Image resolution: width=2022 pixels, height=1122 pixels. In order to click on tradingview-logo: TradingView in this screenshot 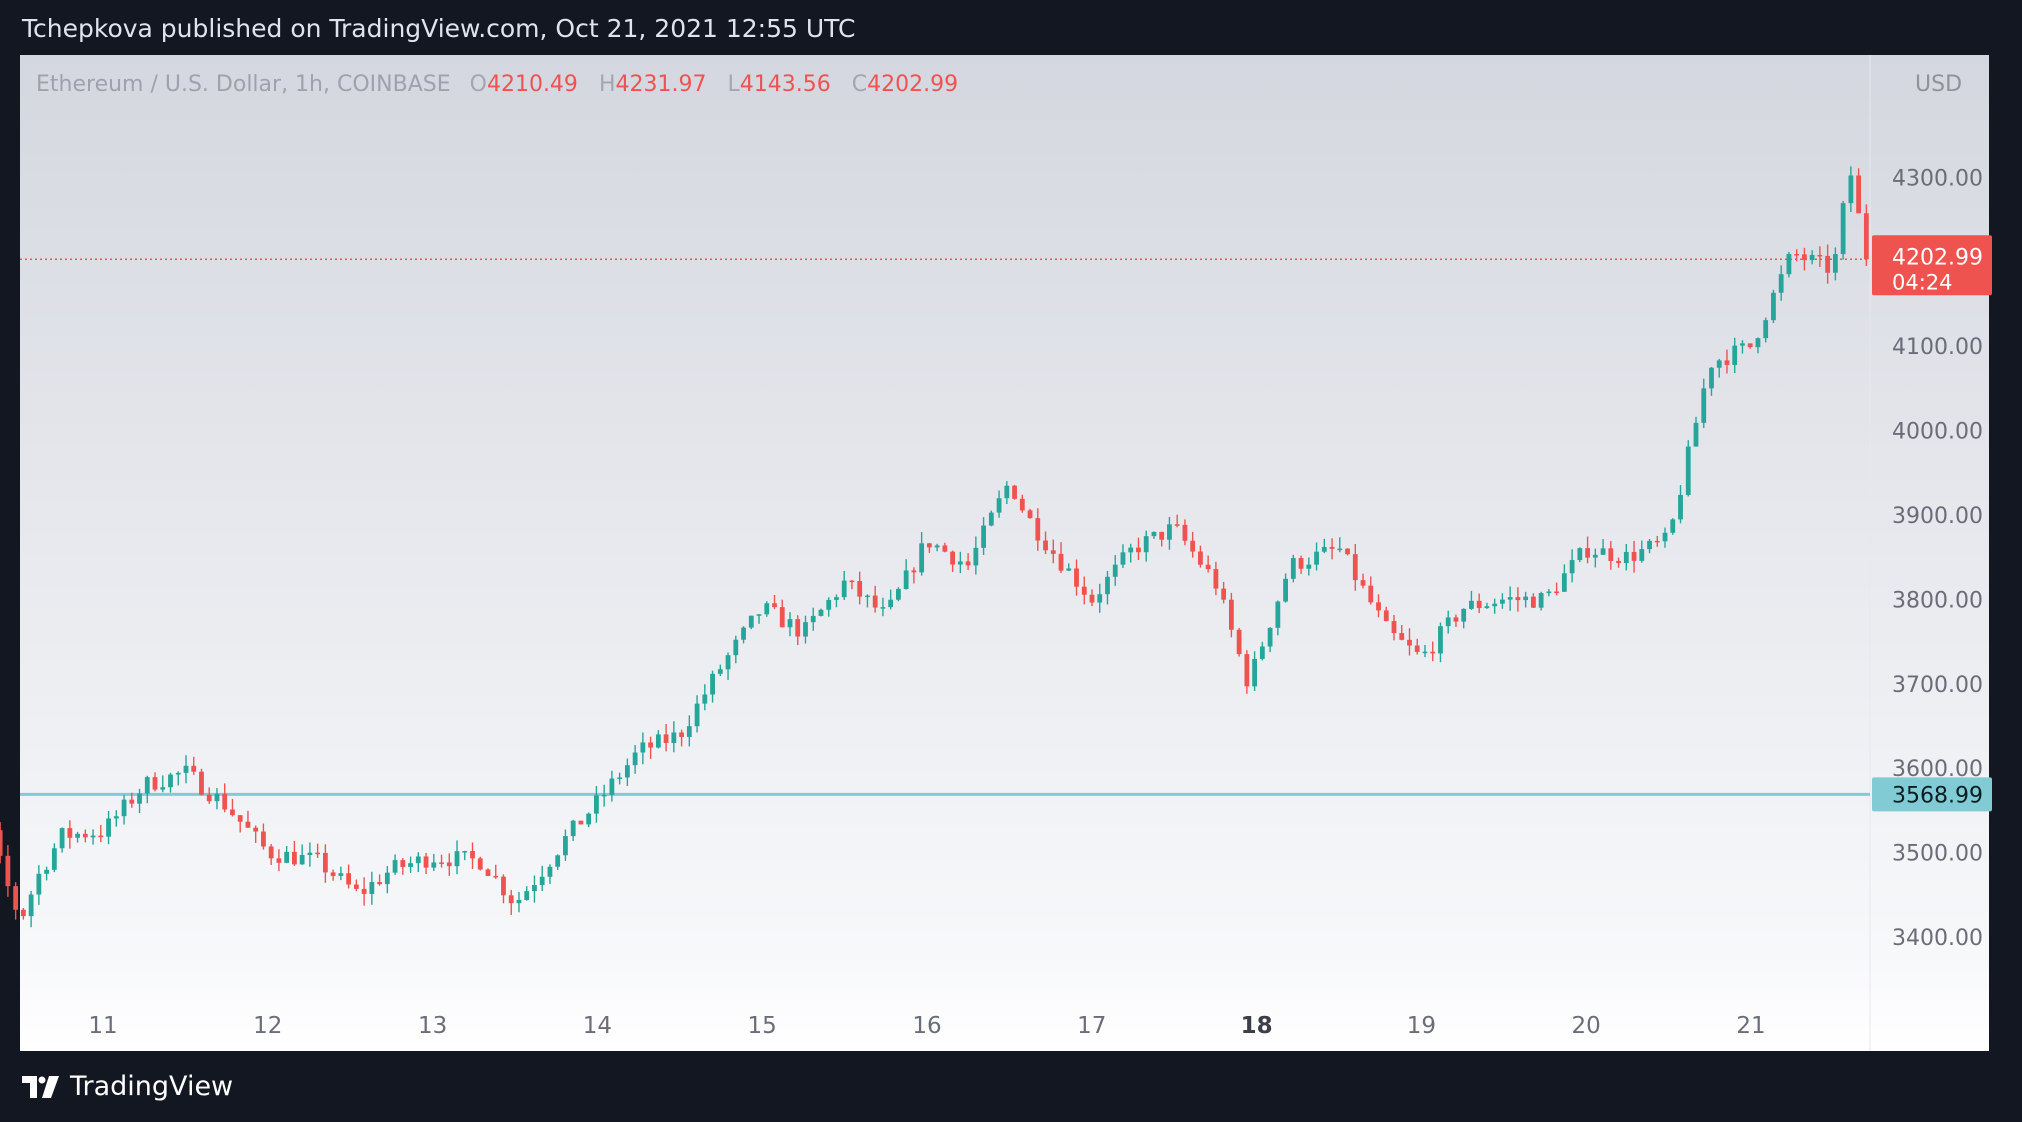, I will do `click(127, 1087)`.